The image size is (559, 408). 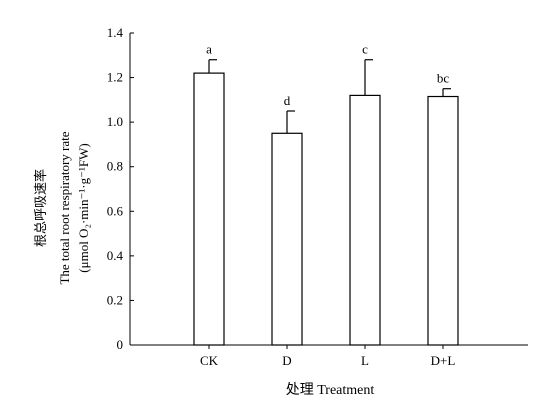 What do you see at coordinates (115, 166) in the screenshot?
I see `y-tick-label: 0.8` at bounding box center [115, 166].